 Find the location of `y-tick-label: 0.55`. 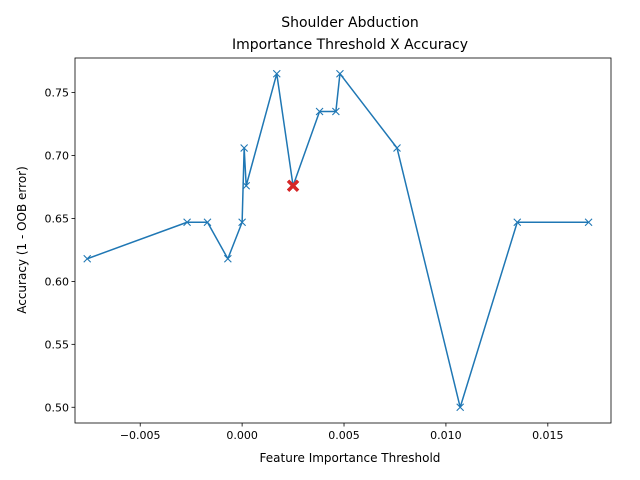

y-tick-label: 0.55 is located at coordinates (57, 344).